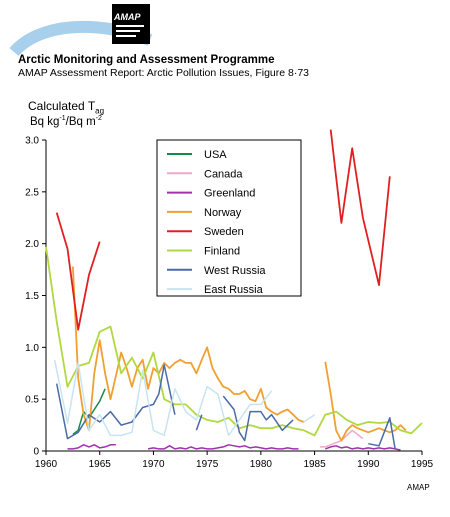 The height and width of the screenshot is (517, 450). Describe the element at coordinates (66, 121) in the screenshot. I see `y-axis-label-line2: Bq kg-1/Bq m-2` at that location.